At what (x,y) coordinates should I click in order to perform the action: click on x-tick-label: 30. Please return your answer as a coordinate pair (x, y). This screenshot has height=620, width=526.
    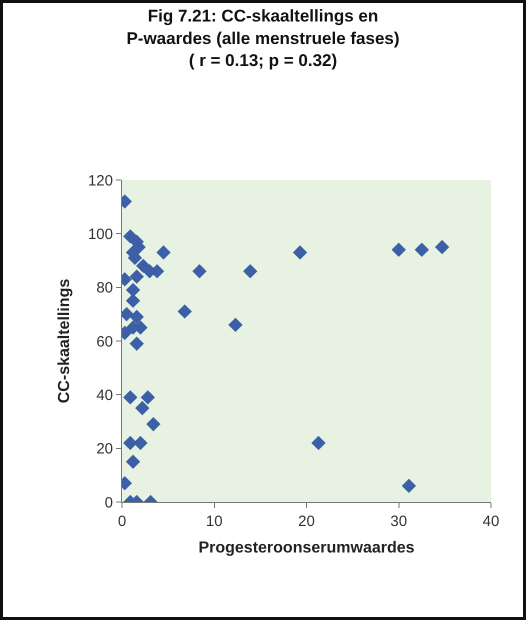
    Looking at the image, I should click on (399, 521).